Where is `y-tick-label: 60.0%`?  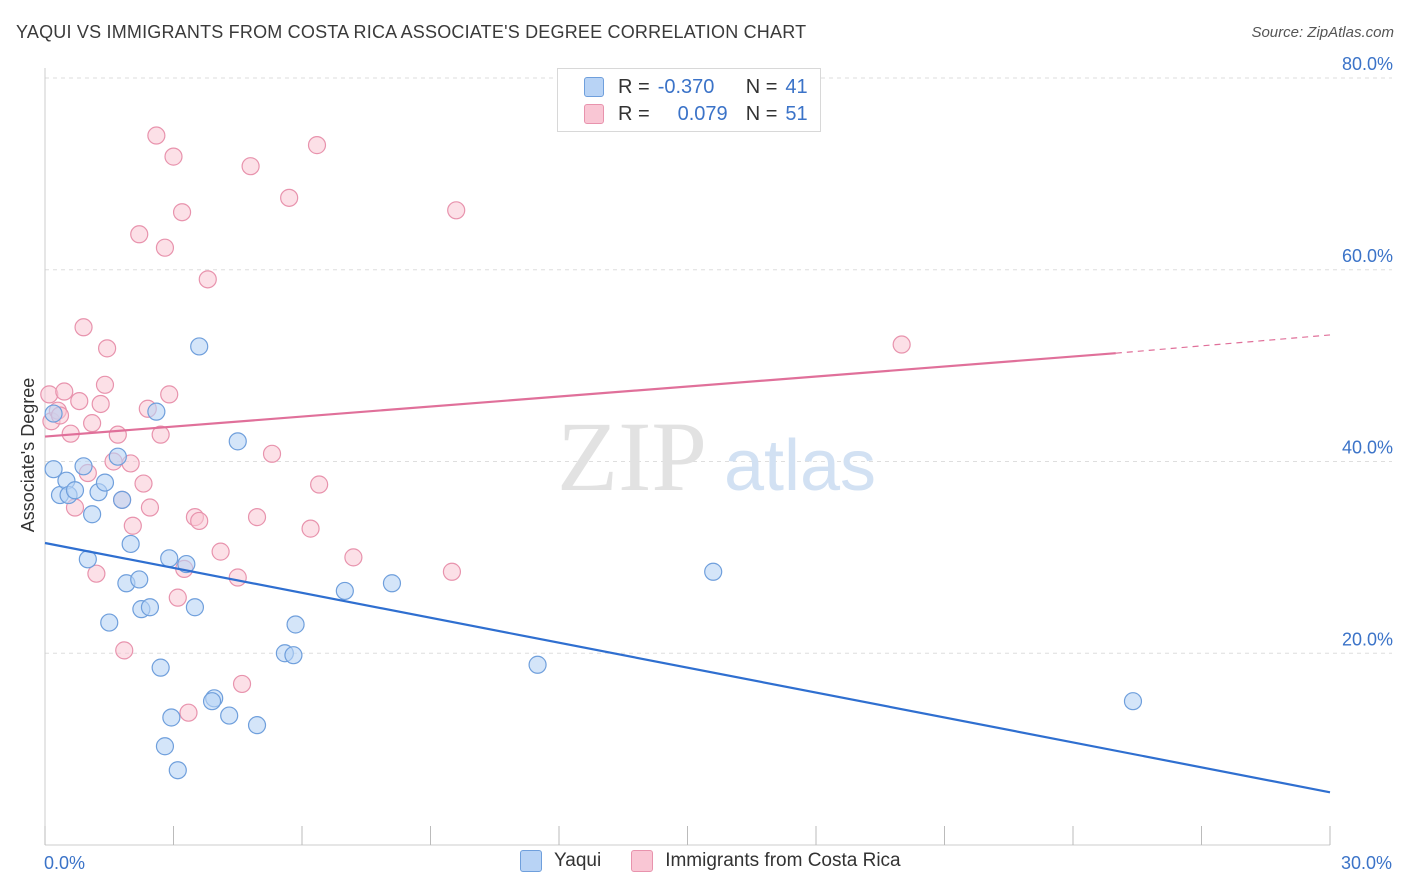 y-tick-label: 60.0% is located at coordinates (1367, 256).